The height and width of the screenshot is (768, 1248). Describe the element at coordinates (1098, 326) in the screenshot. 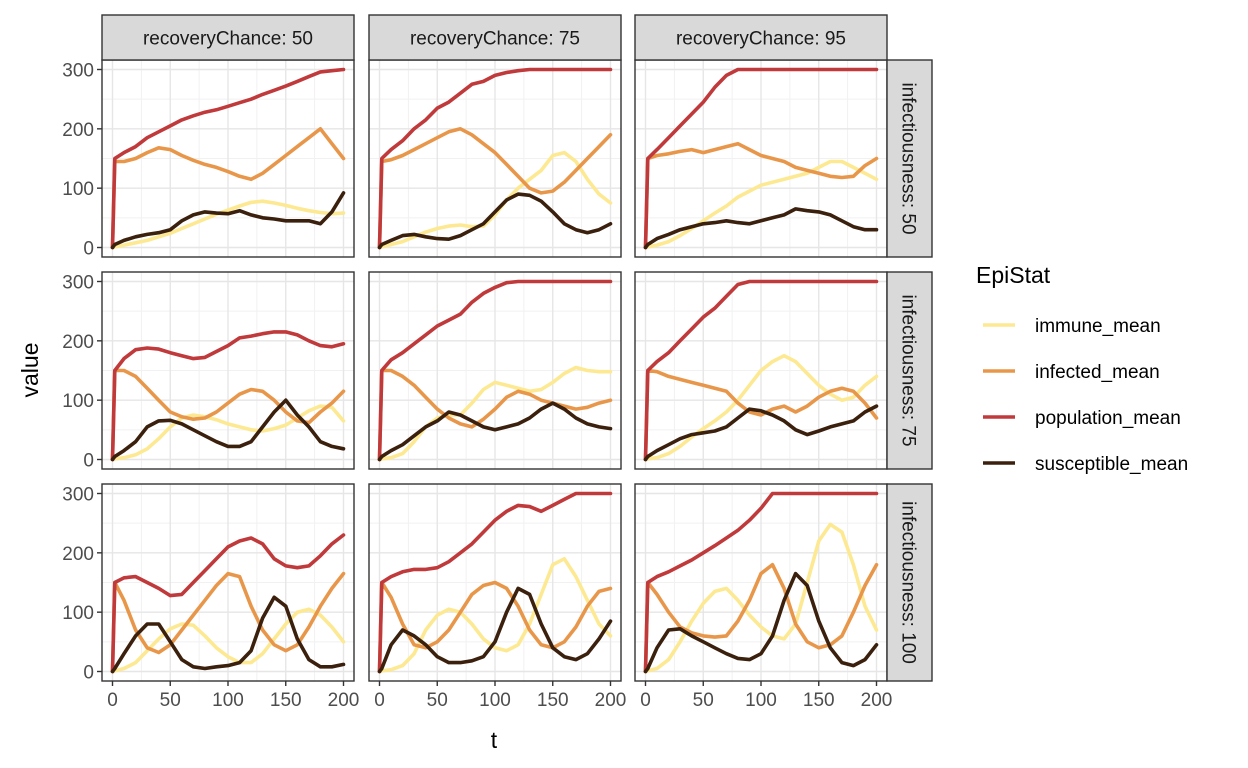

I see `legend-entry-label: immune_mean` at that location.